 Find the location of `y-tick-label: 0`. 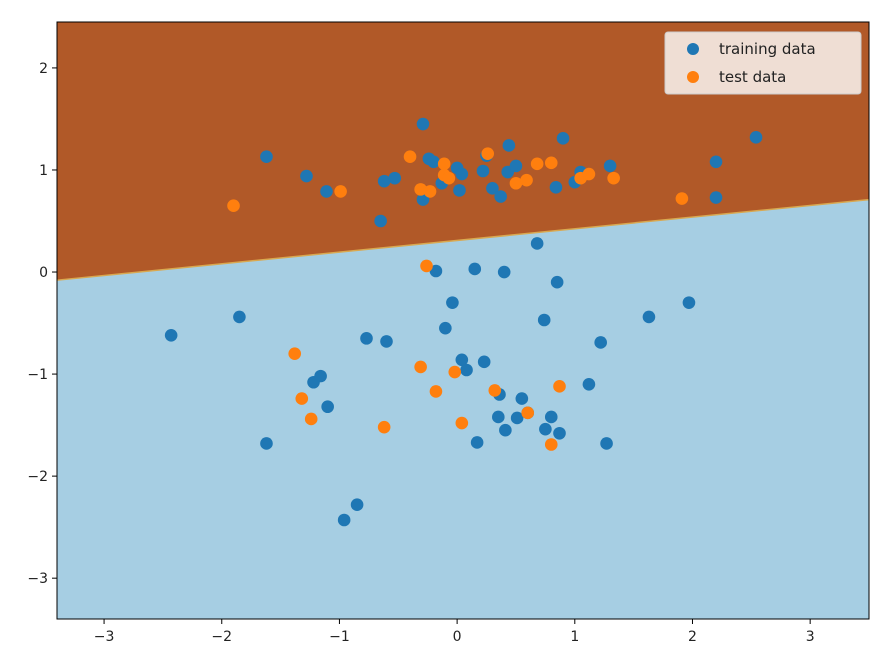

y-tick-label: 0 is located at coordinates (43, 273).